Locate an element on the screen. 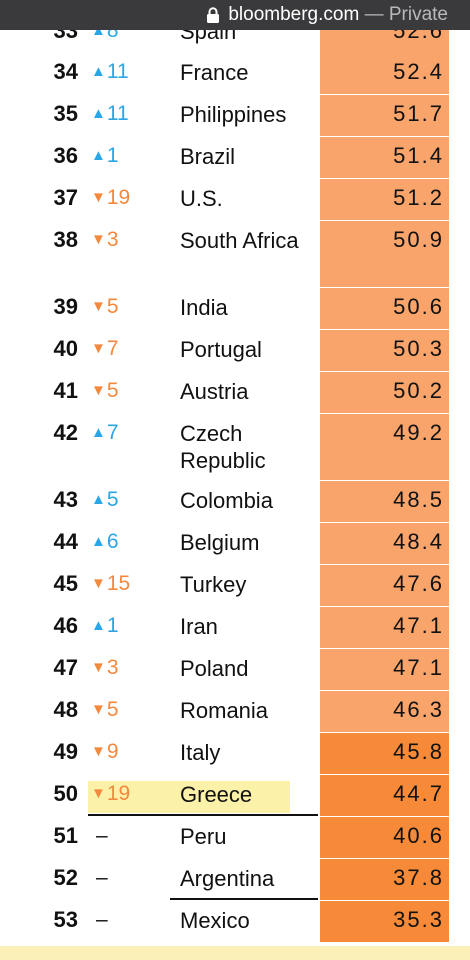 The image size is (470, 960). rank-cell: 51 is located at coordinates (65, 835).